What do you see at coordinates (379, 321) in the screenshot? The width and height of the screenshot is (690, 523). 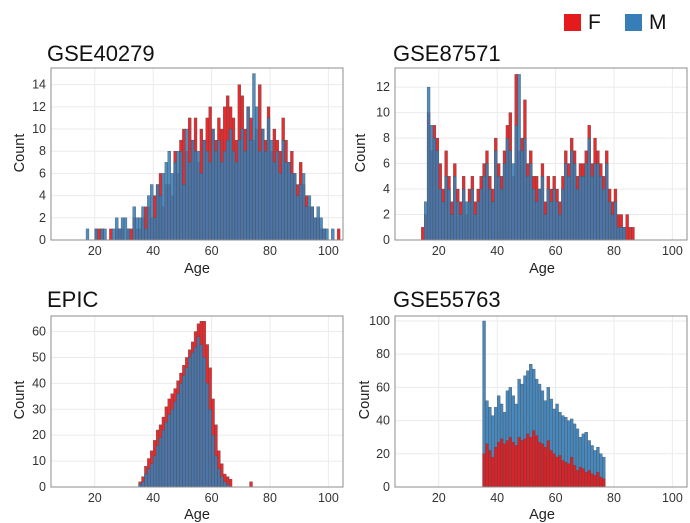 I see `y-tick-label: 100` at bounding box center [379, 321].